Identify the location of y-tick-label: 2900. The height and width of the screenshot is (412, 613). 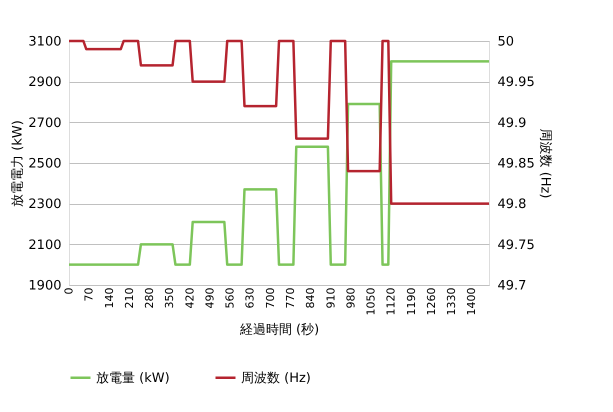
(45, 82).